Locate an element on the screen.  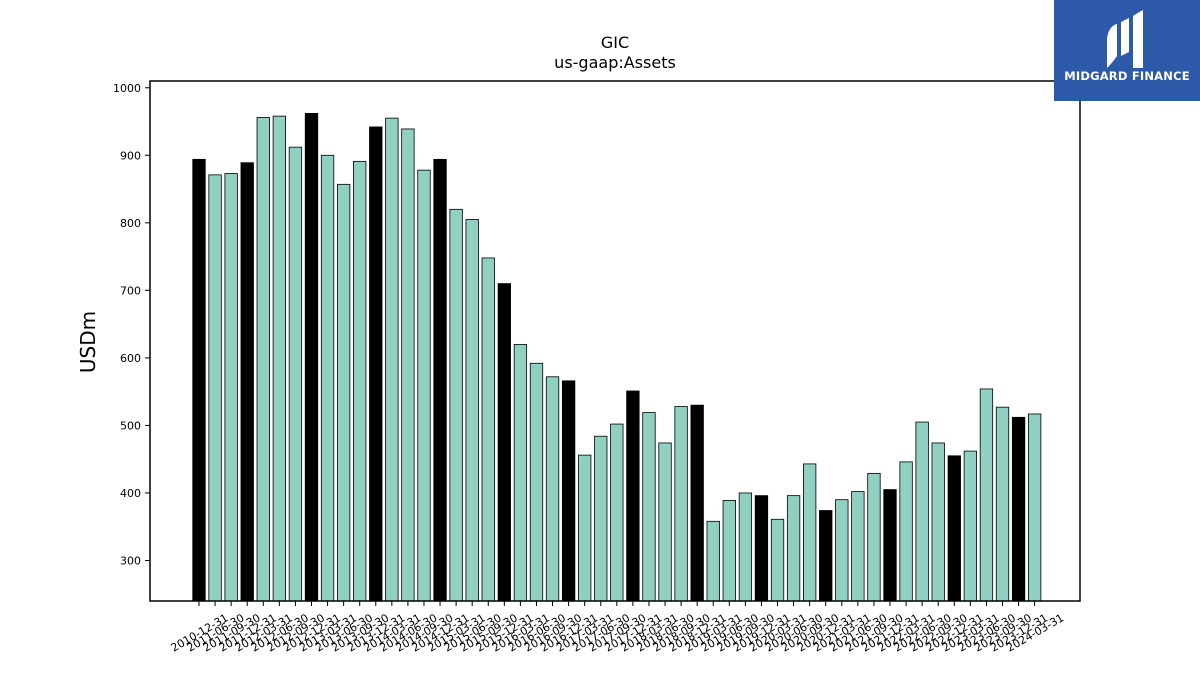
y-tick-label: 700 is located at coordinates (130, 290).